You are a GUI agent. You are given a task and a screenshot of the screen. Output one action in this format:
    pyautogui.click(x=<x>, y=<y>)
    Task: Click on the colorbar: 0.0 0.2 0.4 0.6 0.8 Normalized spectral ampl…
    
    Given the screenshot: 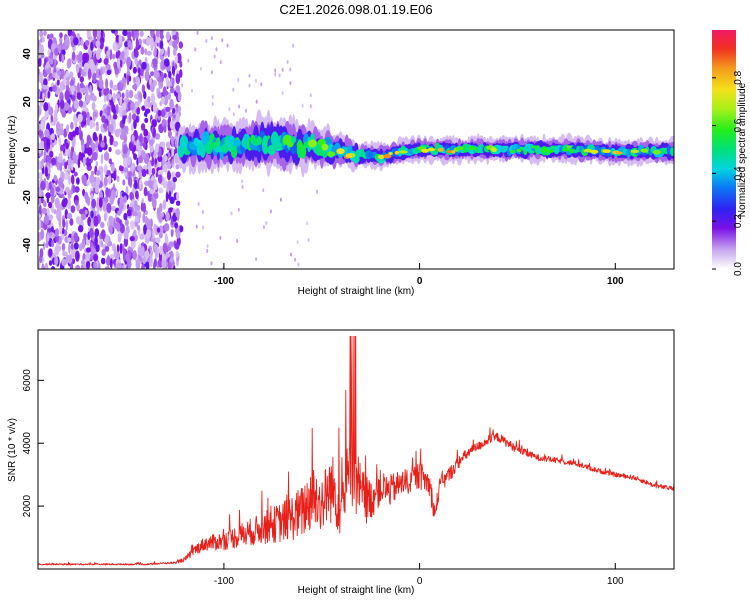 What is the action you would take?
    pyautogui.click(x=730, y=153)
    